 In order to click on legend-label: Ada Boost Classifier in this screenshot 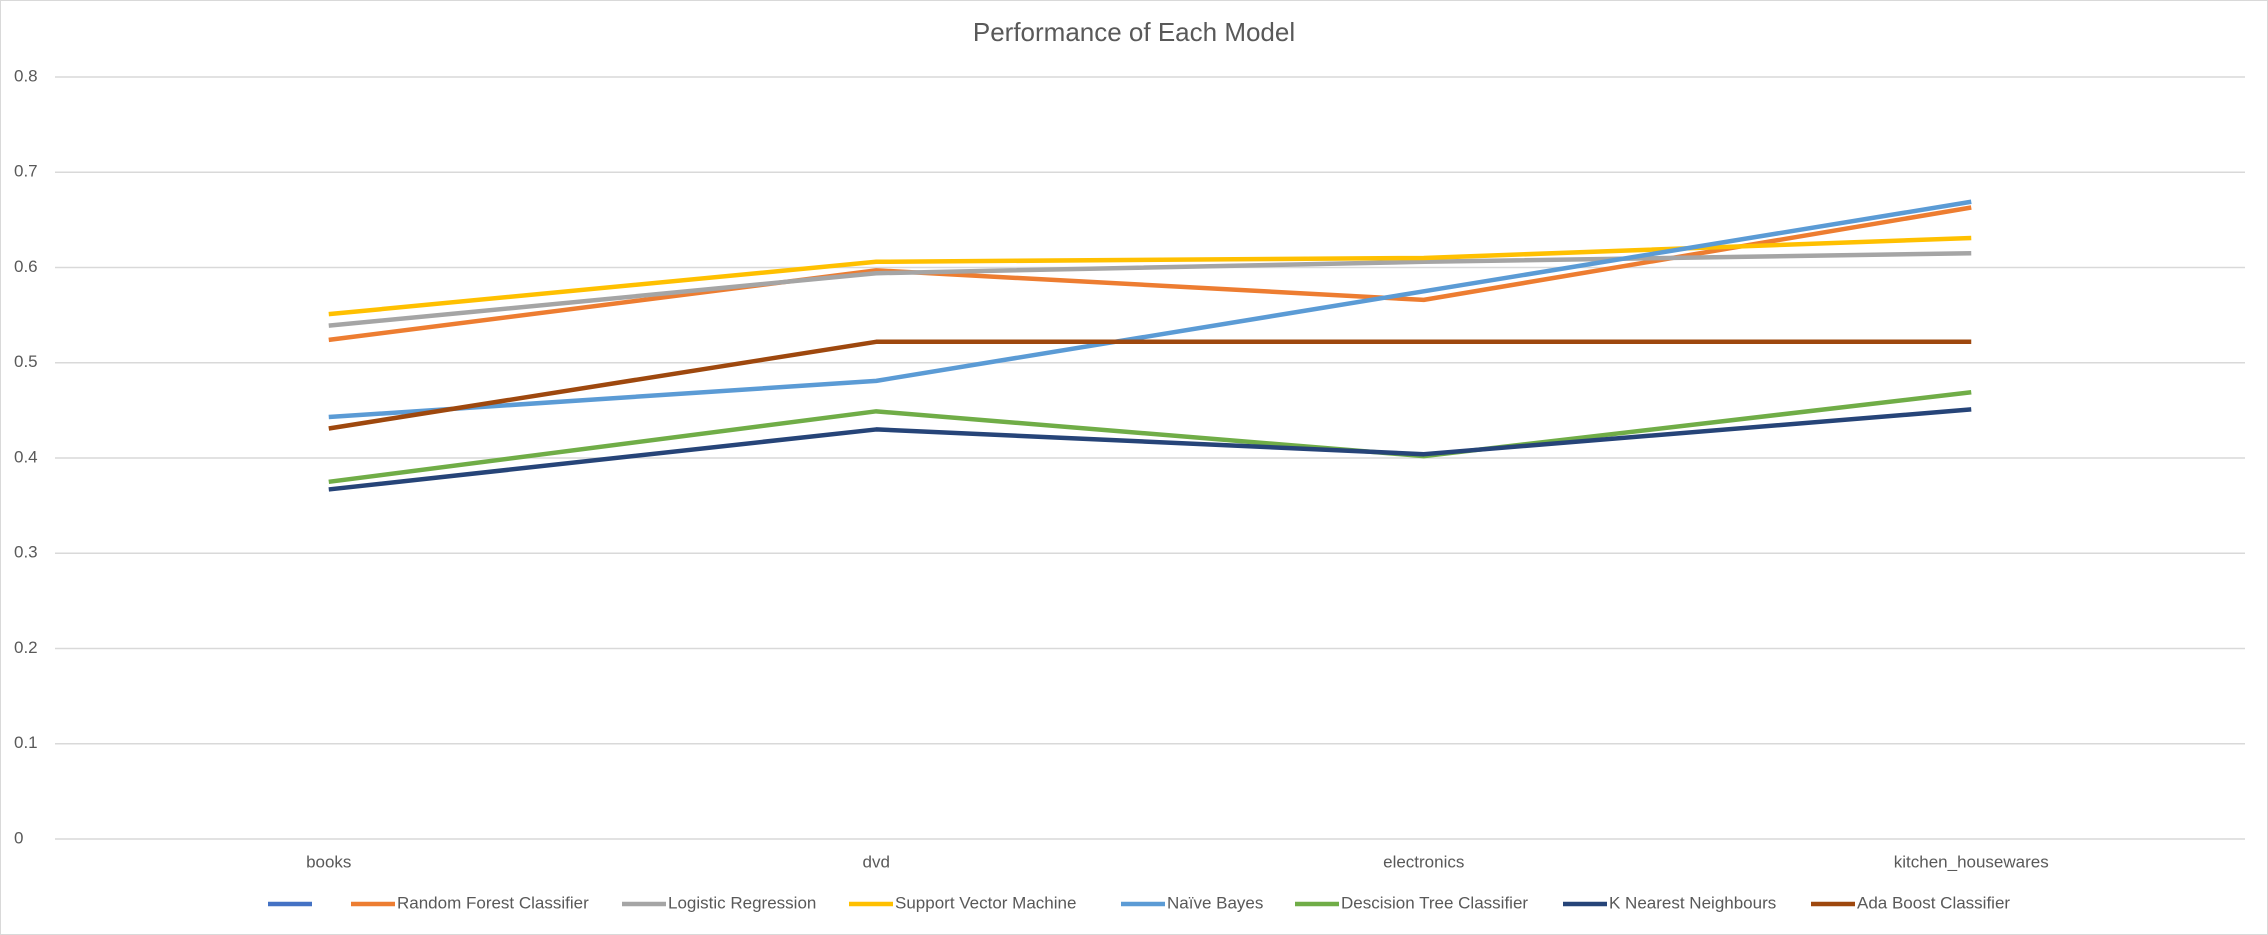, I will do `click(1933, 902)`.